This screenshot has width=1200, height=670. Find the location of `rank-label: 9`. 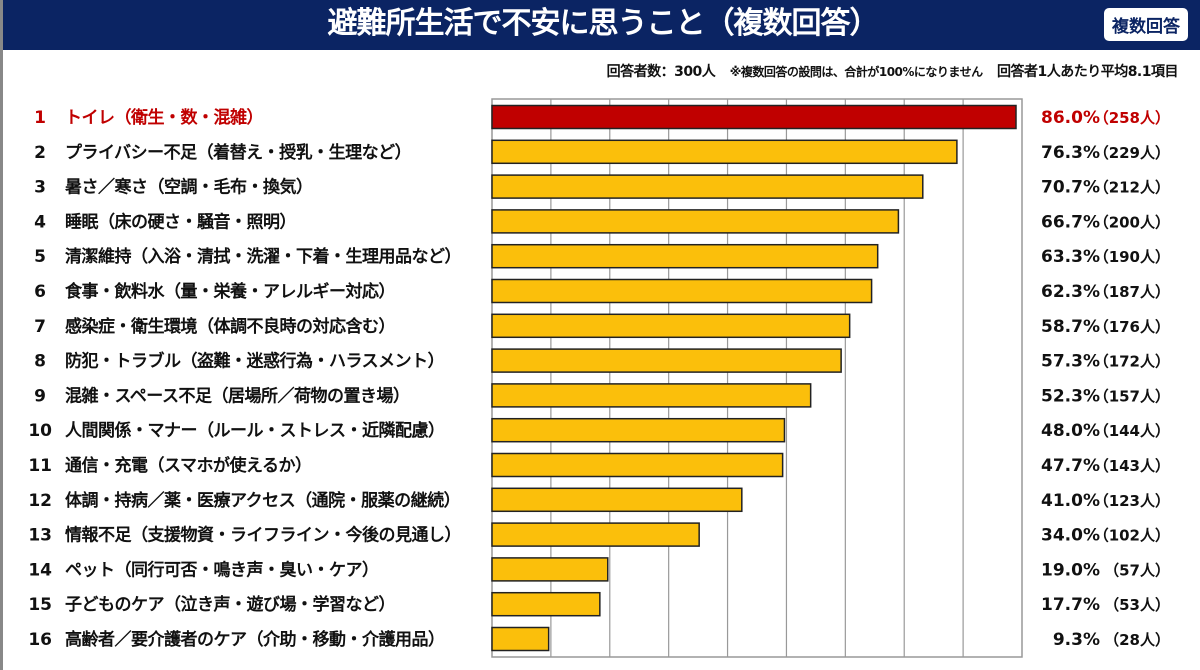

rank-label: 9 is located at coordinates (40, 396).